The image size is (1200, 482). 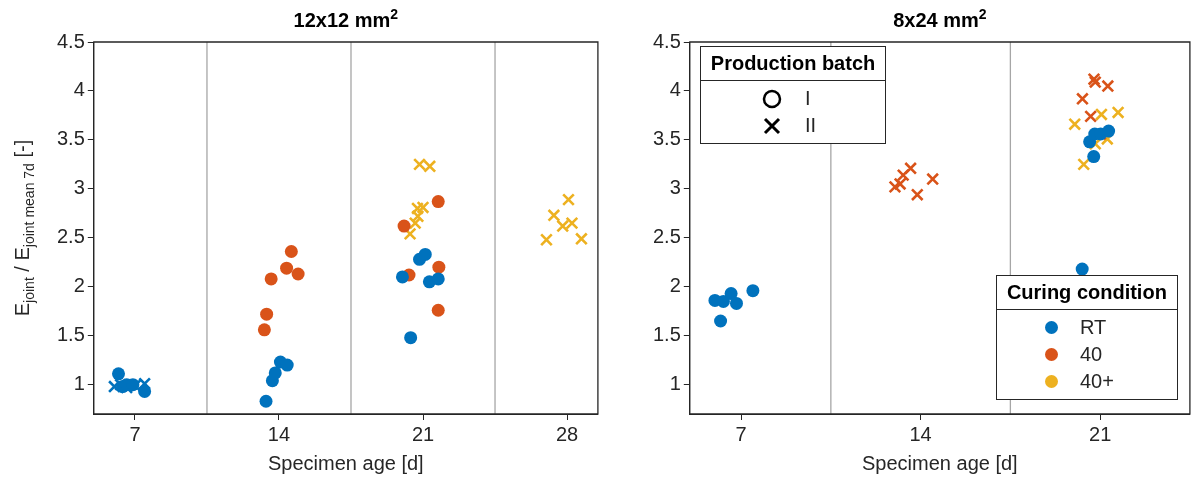 I want to click on legend-label: 40+, so click(x=1096, y=381).